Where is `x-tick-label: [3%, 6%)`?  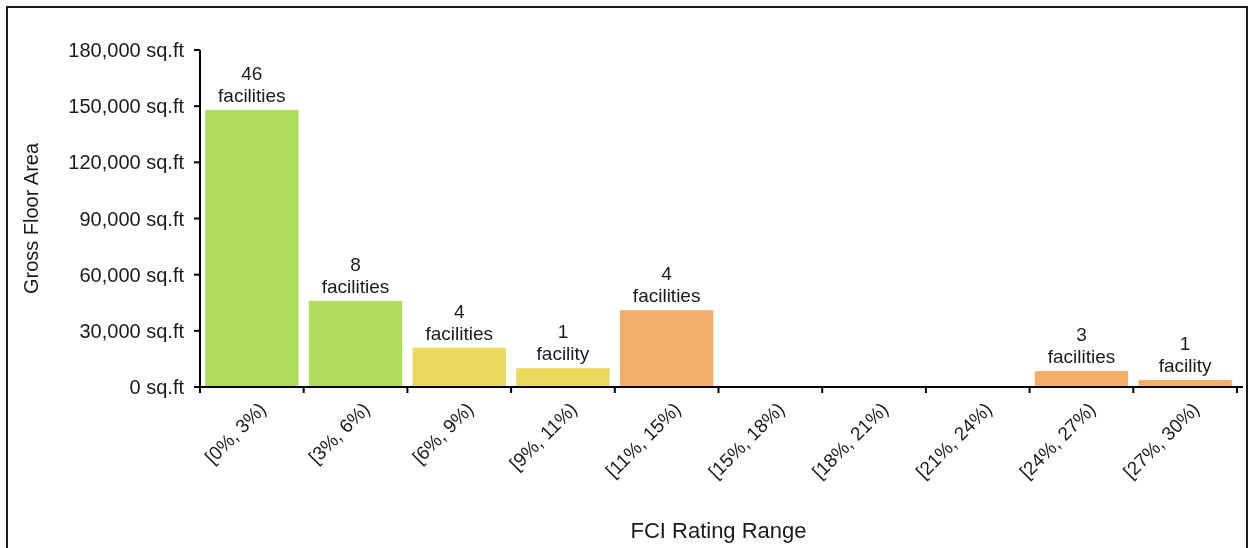
x-tick-label: [3%, 6%) is located at coordinates (339, 433).